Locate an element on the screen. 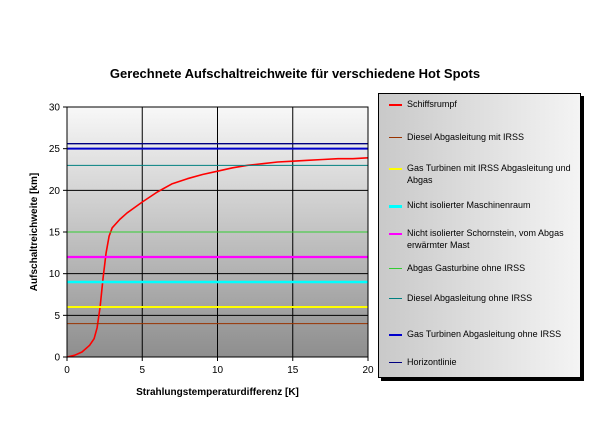 The image size is (590, 442). y-tick-label: 0 is located at coordinates (57, 358).